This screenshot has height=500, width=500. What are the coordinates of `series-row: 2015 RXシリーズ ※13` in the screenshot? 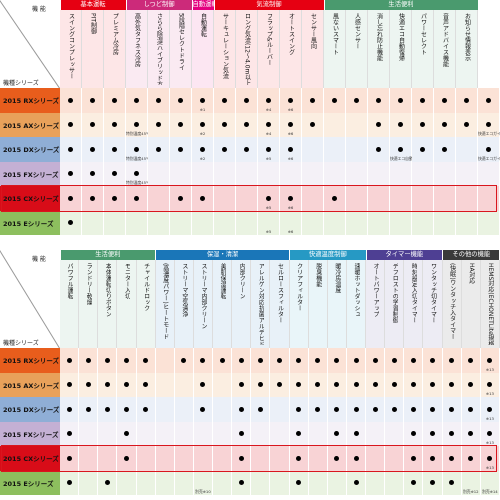 It's located at (250, 361).